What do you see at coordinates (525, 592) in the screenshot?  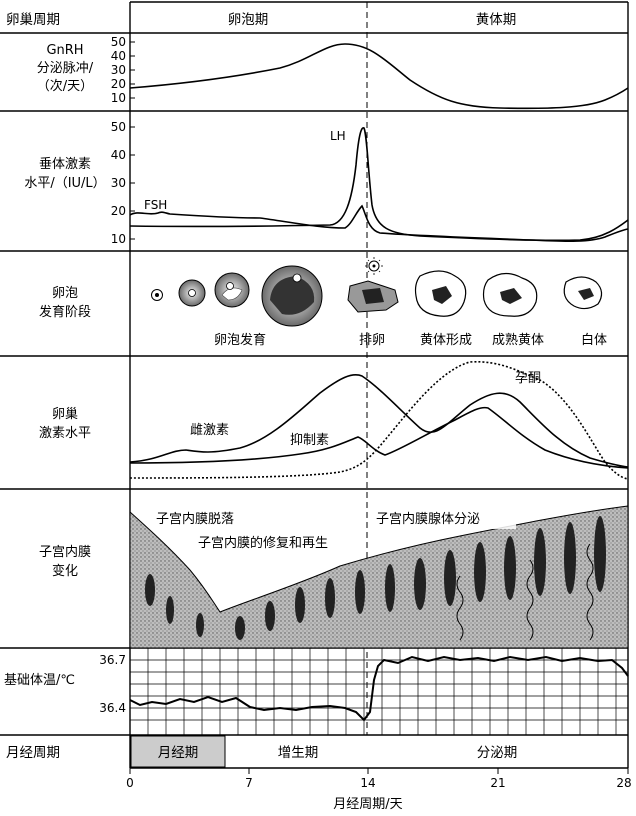 I see `spiral-arteries` at bounding box center [525, 592].